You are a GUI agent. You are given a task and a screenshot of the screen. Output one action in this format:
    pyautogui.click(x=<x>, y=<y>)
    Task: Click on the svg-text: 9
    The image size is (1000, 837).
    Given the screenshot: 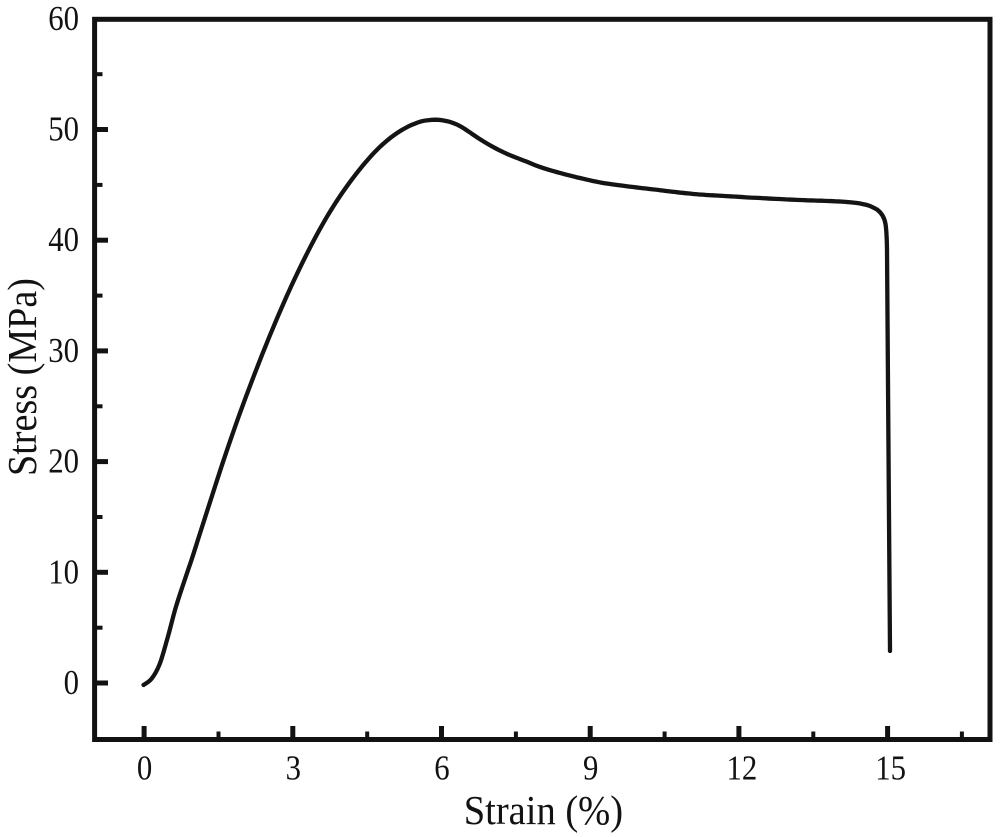 What is the action you would take?
    pyautogui.click(x=590, y=769)
    